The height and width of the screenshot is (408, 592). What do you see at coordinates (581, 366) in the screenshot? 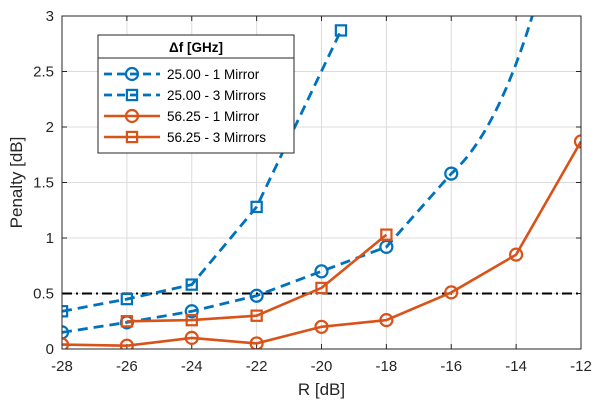
I see `x-tick-label: -12` at bounding box center [581, 366].